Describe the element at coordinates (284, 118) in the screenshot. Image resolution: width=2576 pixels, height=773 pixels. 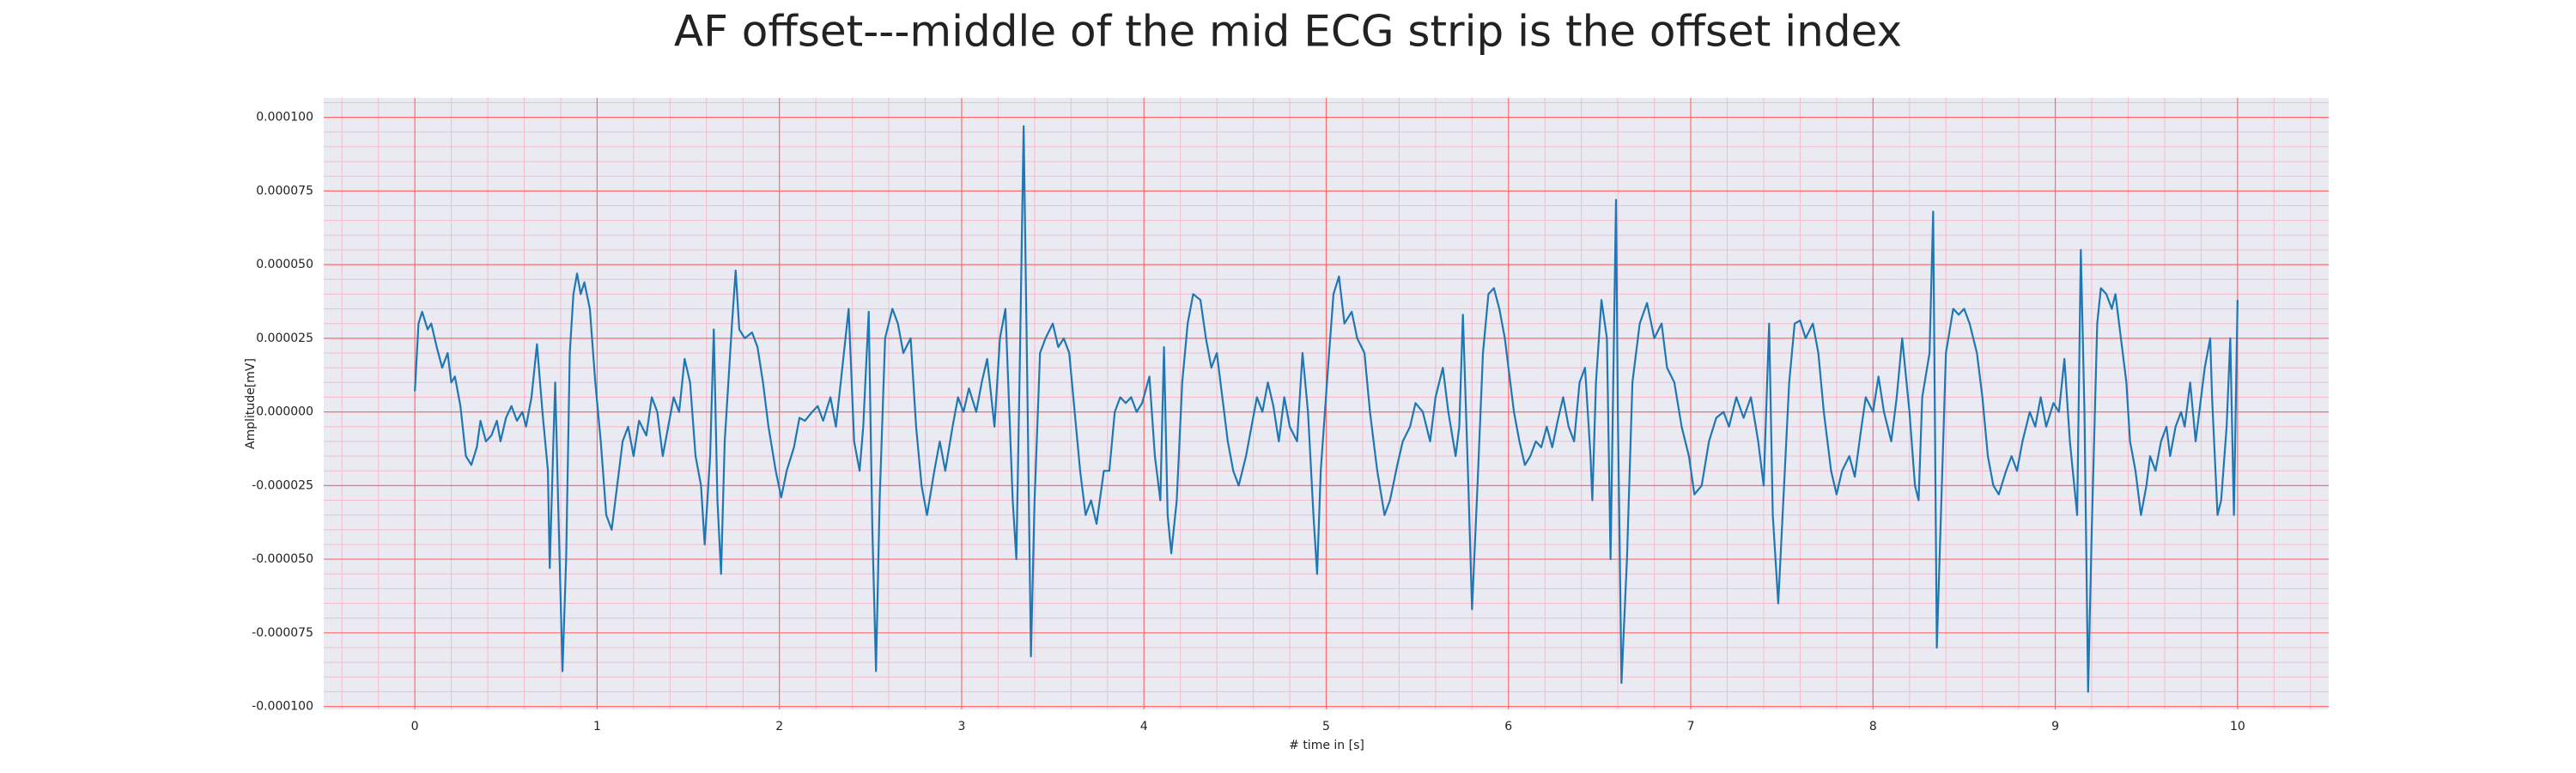
I see `y-tick-label: 0.000100` at that location.